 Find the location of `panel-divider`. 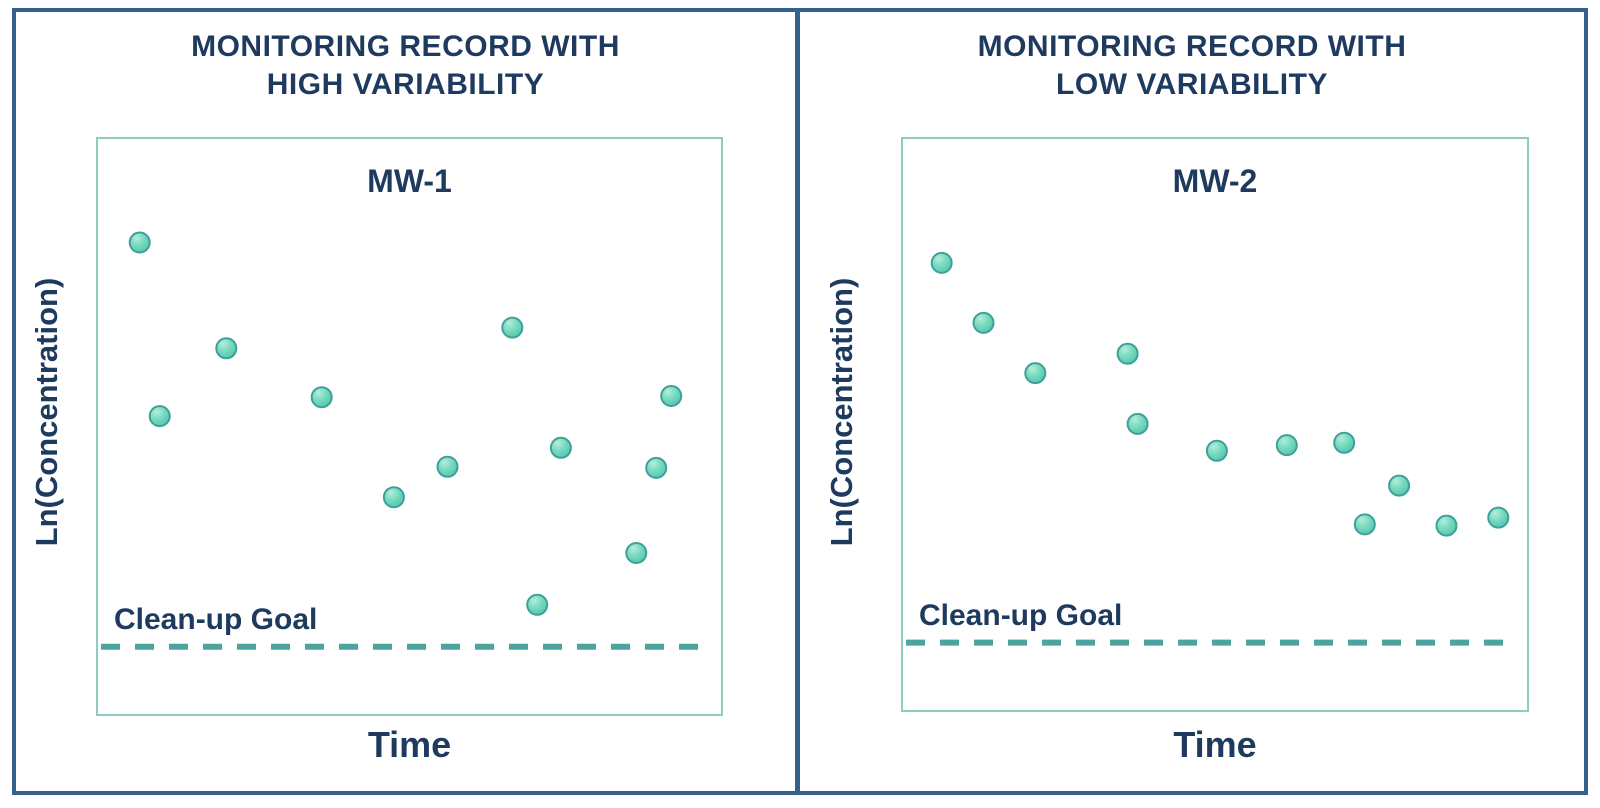

panel-divider is located at coordinates (797, 401).